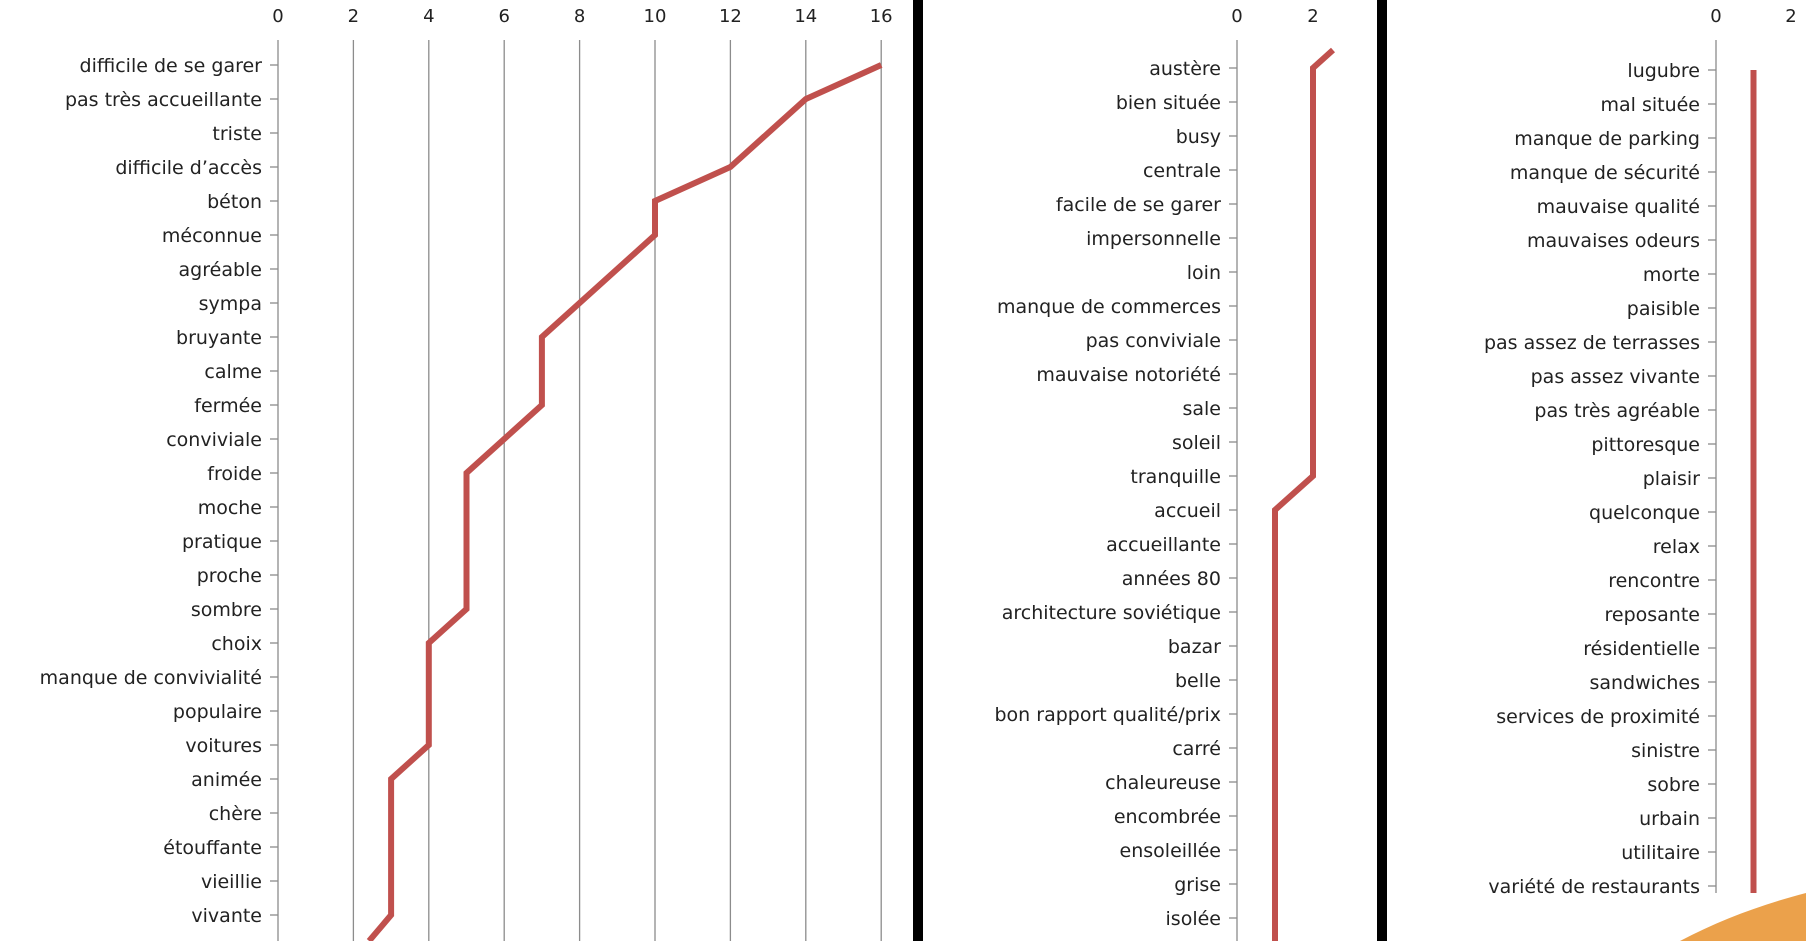 Image resolution: width=1806 pixels, height=941 pixels. What do you see at coordinates (1128, 375) in the screenshot?
I see `category-label: mauvaise notoriété` at bounding box center [1128, 375].